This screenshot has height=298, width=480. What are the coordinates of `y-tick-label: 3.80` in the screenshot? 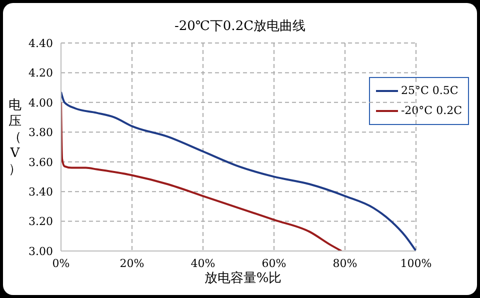 It's located at (40, 133).